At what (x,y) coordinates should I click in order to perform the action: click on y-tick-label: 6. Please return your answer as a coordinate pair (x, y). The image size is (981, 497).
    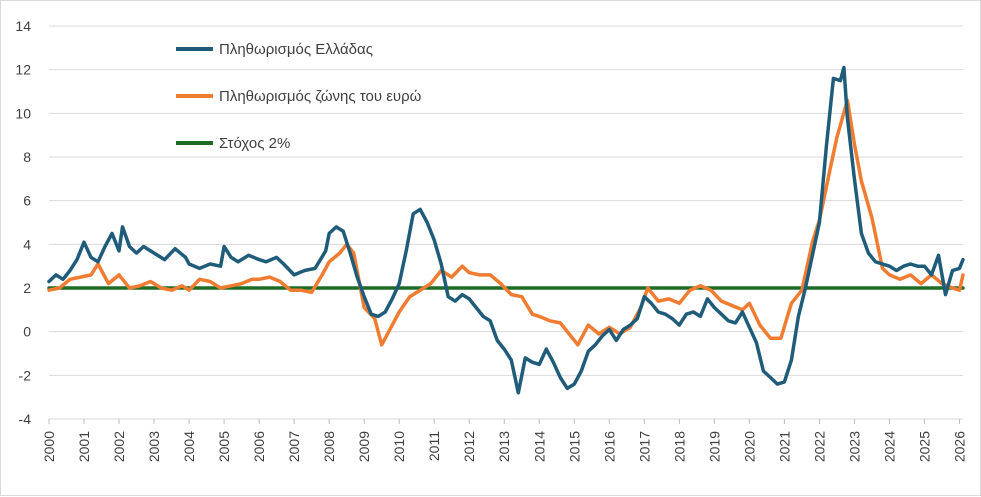
    Looking at the image, I should click on (27, 201).